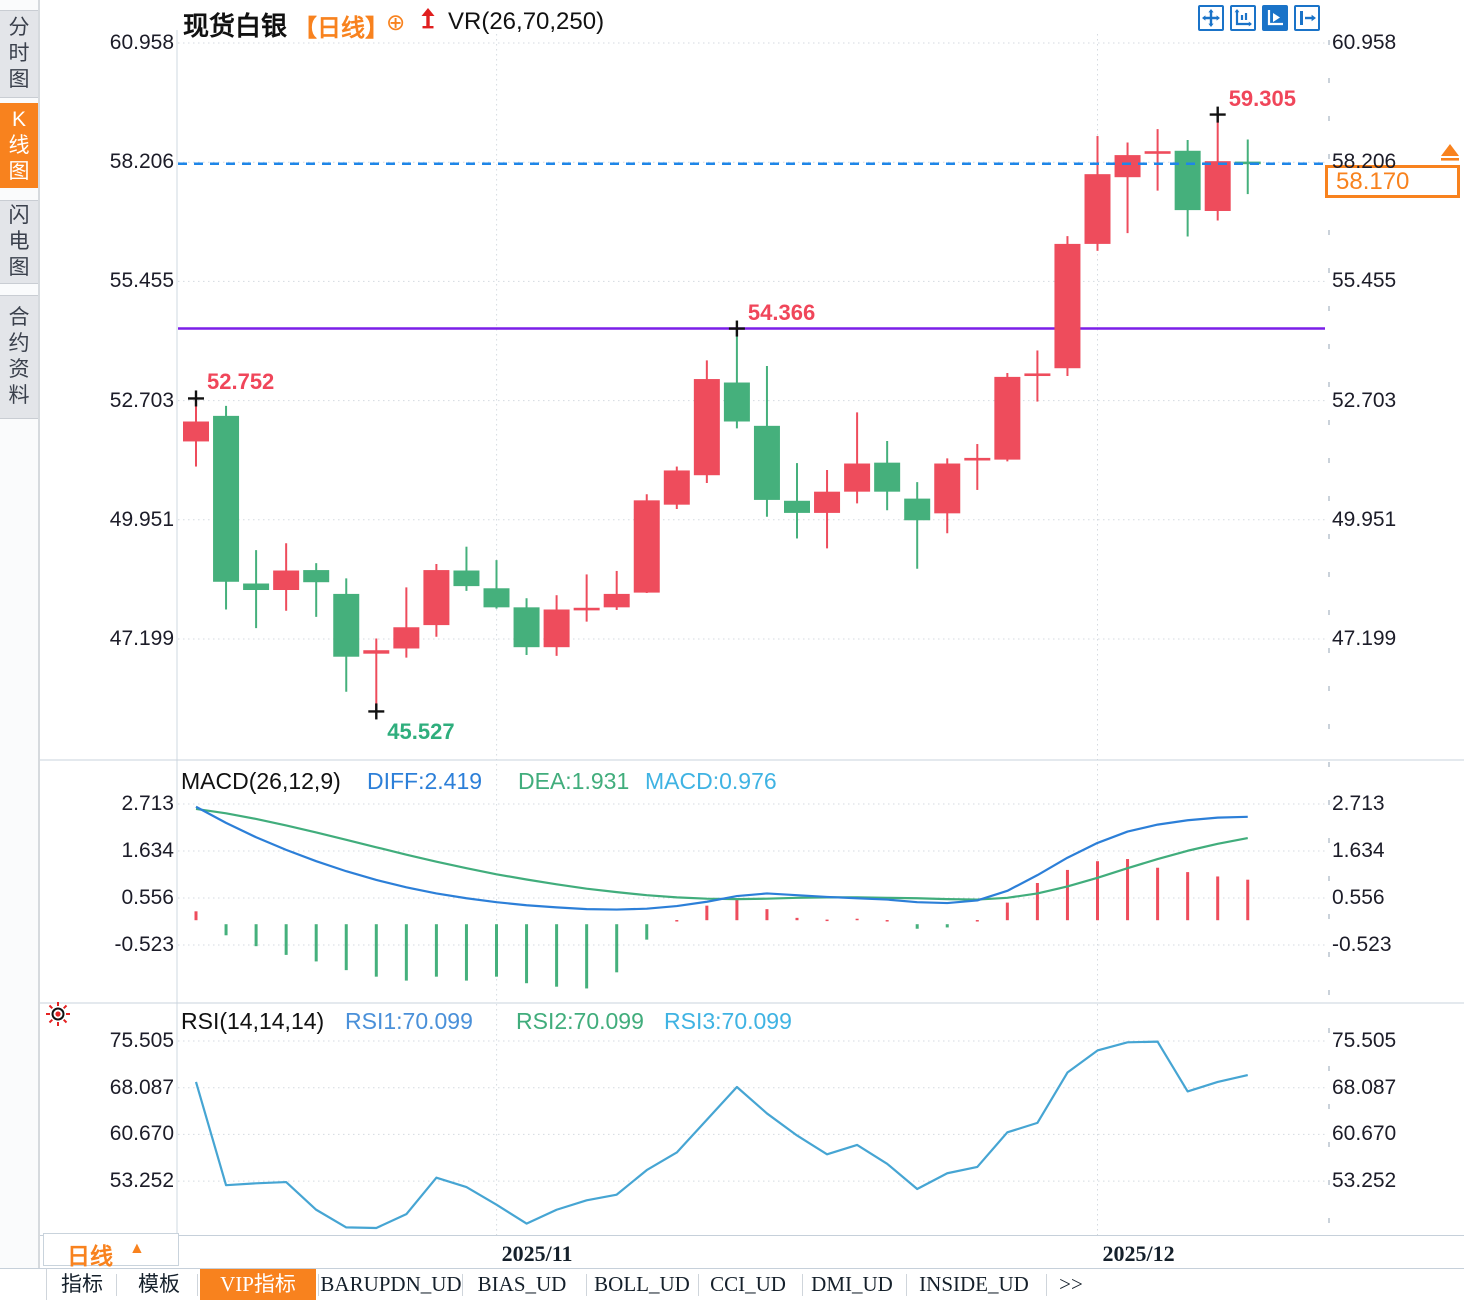 This screenshot has width=1464, height=1300. What do you see at coordinates (19, 369) in the screenshot?
I see `sidebar-tab-char: 资` at bounding box center [19, 369].